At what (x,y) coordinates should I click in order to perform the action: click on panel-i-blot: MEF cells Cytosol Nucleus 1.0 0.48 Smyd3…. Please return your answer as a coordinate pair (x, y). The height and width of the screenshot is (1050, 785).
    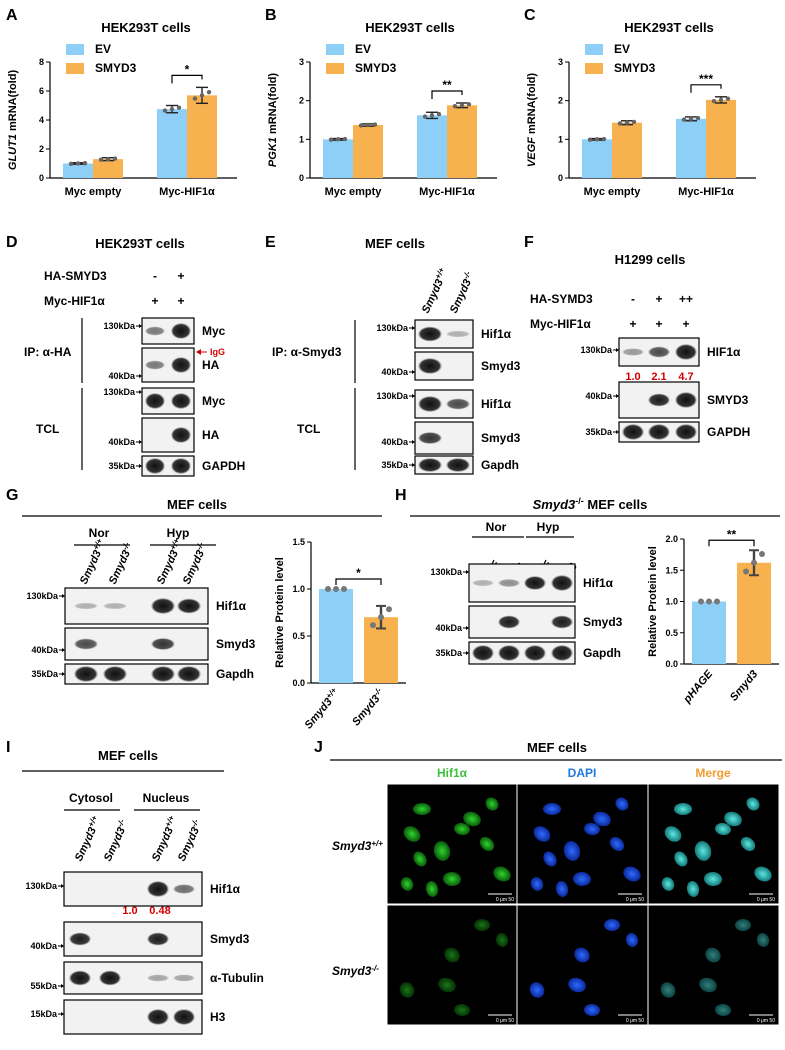
    Looking at the image, I should click on (143, 891).